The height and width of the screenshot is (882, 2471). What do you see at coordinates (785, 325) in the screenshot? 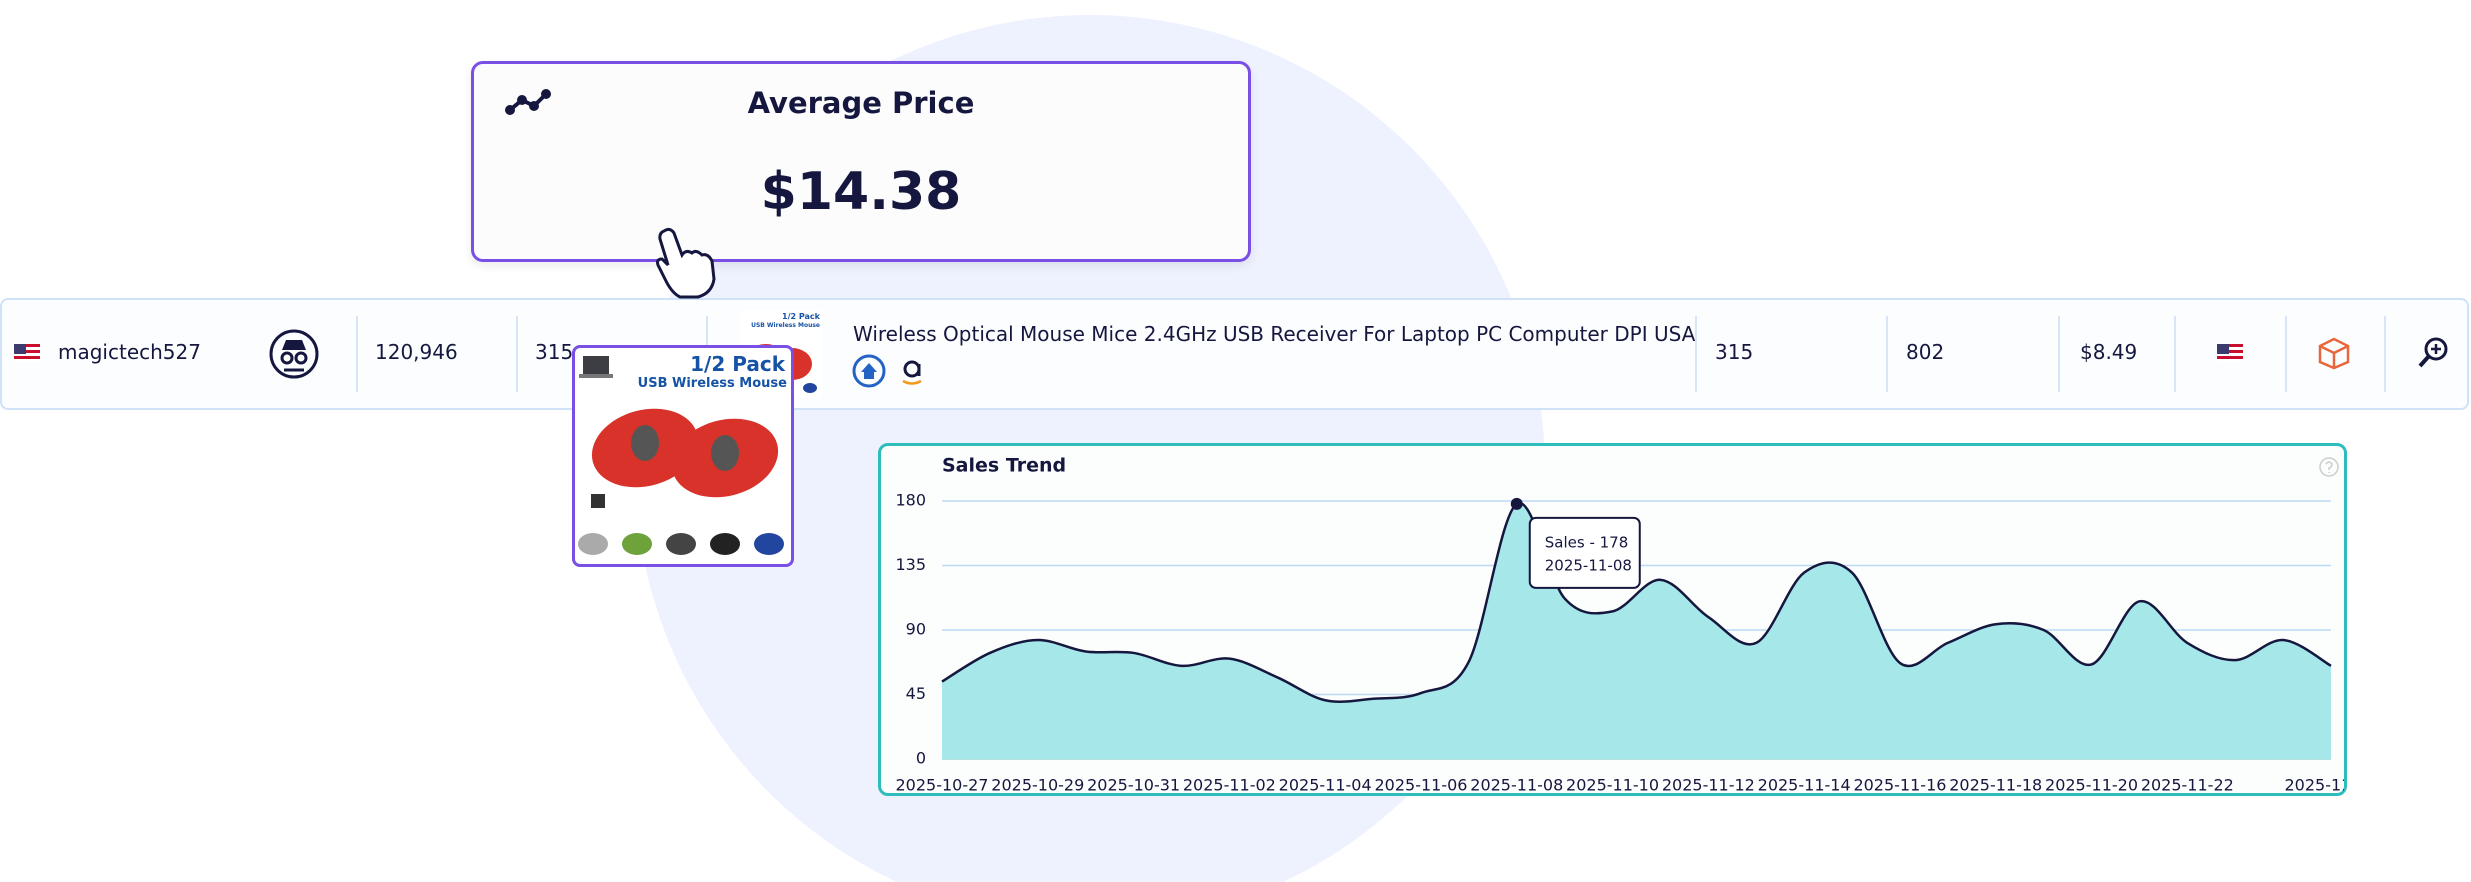
I see `thumb-caption: USB Wireless Mouse` at bounding box center [785, 325].